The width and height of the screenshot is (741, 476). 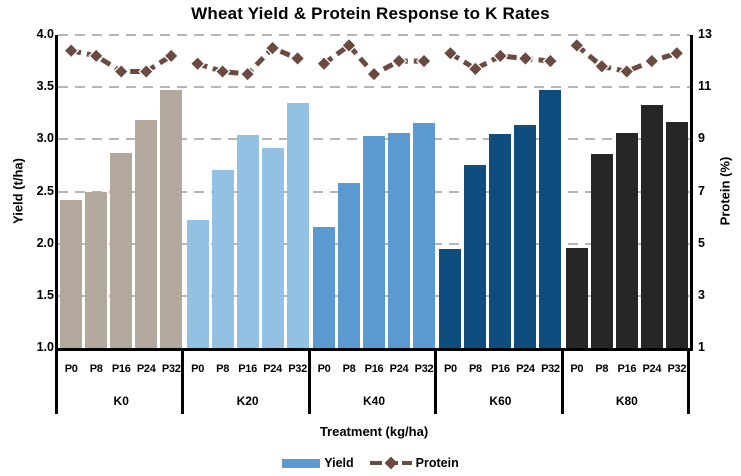 What do you see at coordinates (716, 190) in the screenshot?
I see `right-axis-ticks: 13 11 9 7 5 3 1` at bounding box center [716, 190].